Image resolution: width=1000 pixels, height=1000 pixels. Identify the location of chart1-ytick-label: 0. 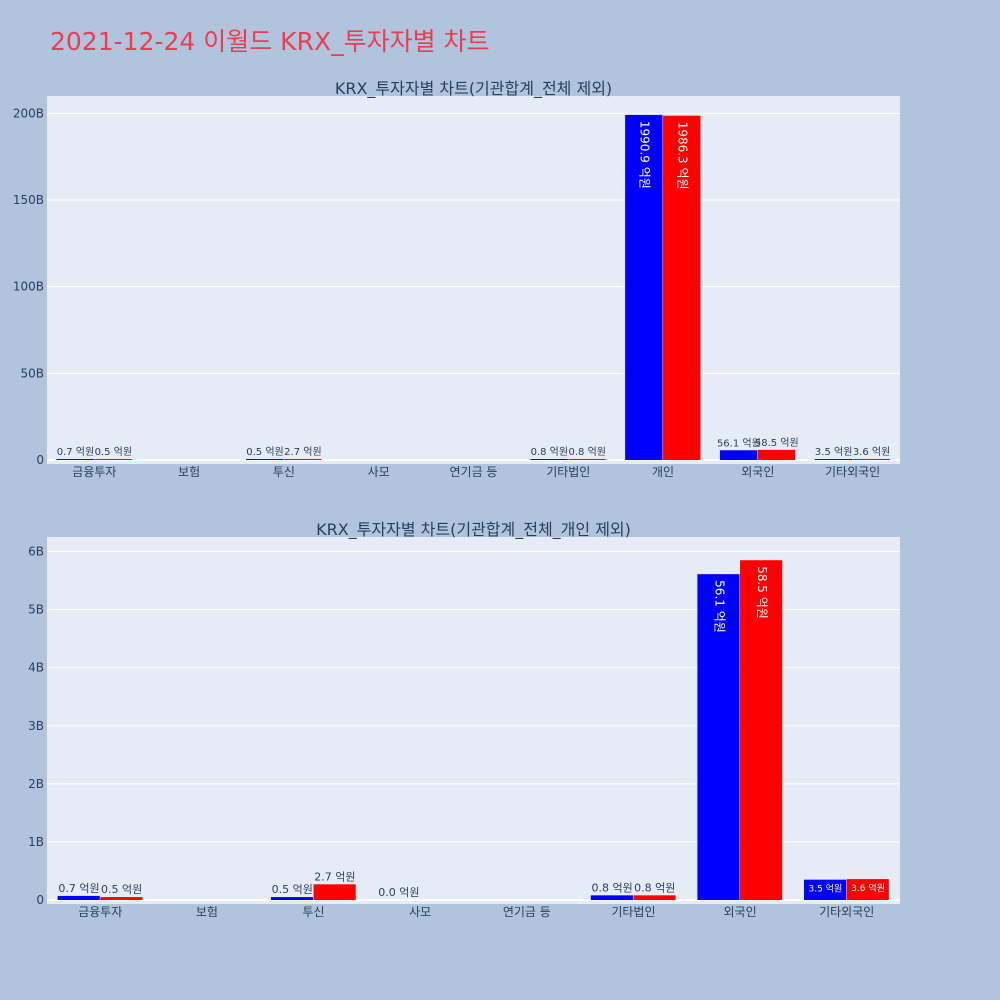
(40, 460).